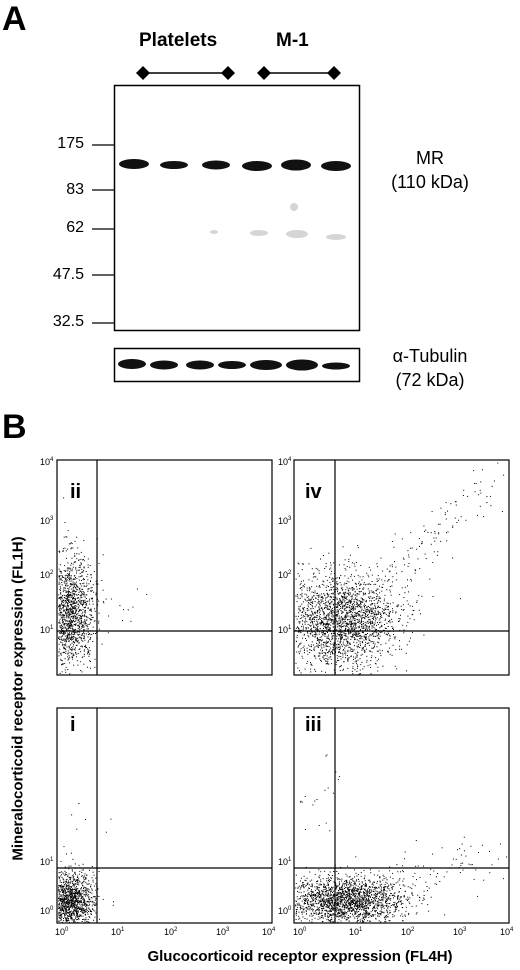 The width and height of the screenshot is (520, 970). I want to click on platelets-label: Platelets, so click(178, 40).